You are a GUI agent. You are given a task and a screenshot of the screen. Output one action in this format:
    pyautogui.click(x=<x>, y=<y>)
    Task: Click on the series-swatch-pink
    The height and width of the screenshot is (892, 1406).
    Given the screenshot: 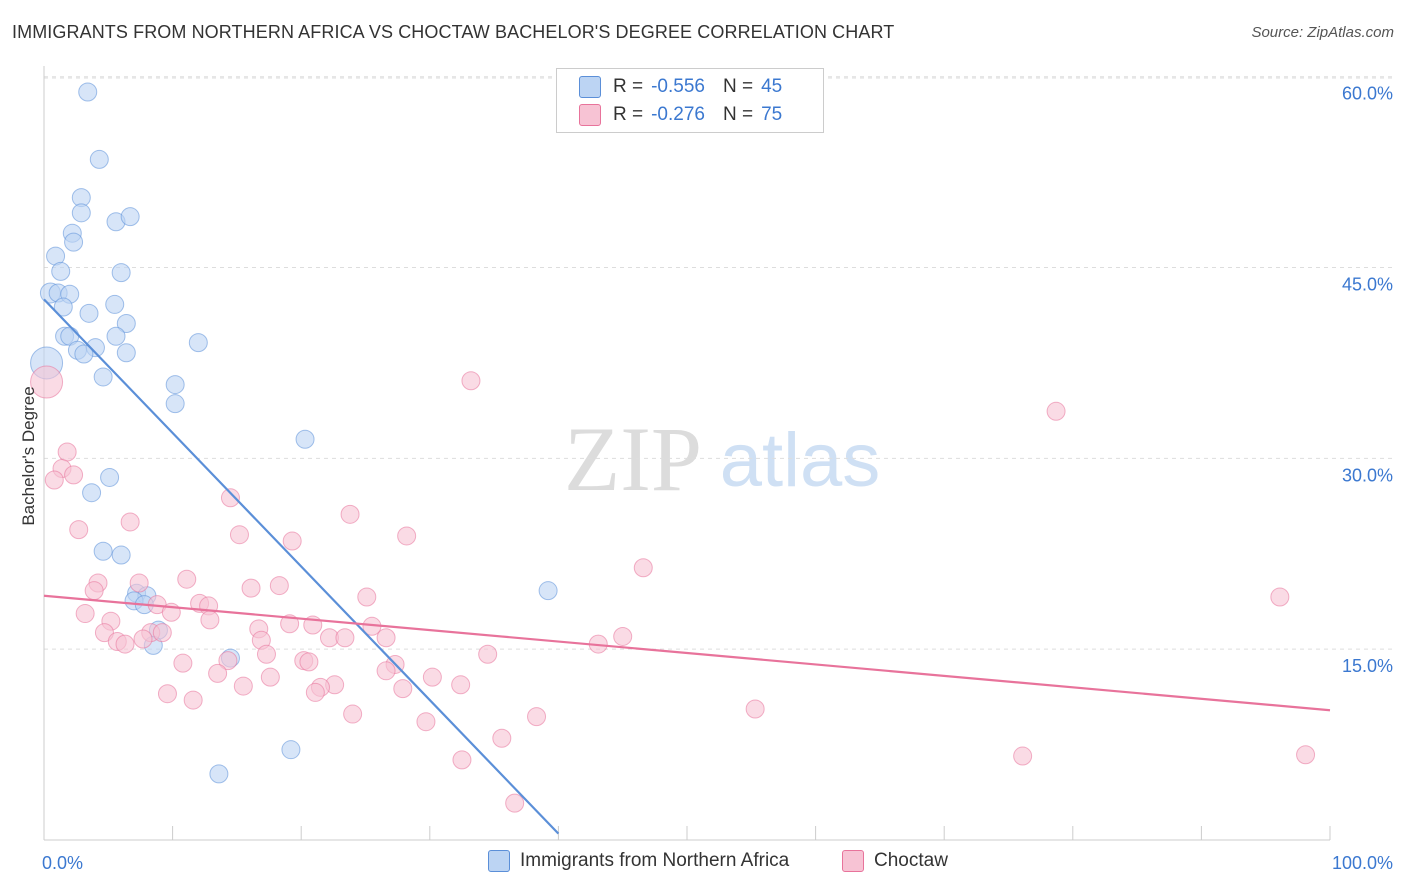 What is the action you would take?
    pyautogui.click(x=853, y=861)
    